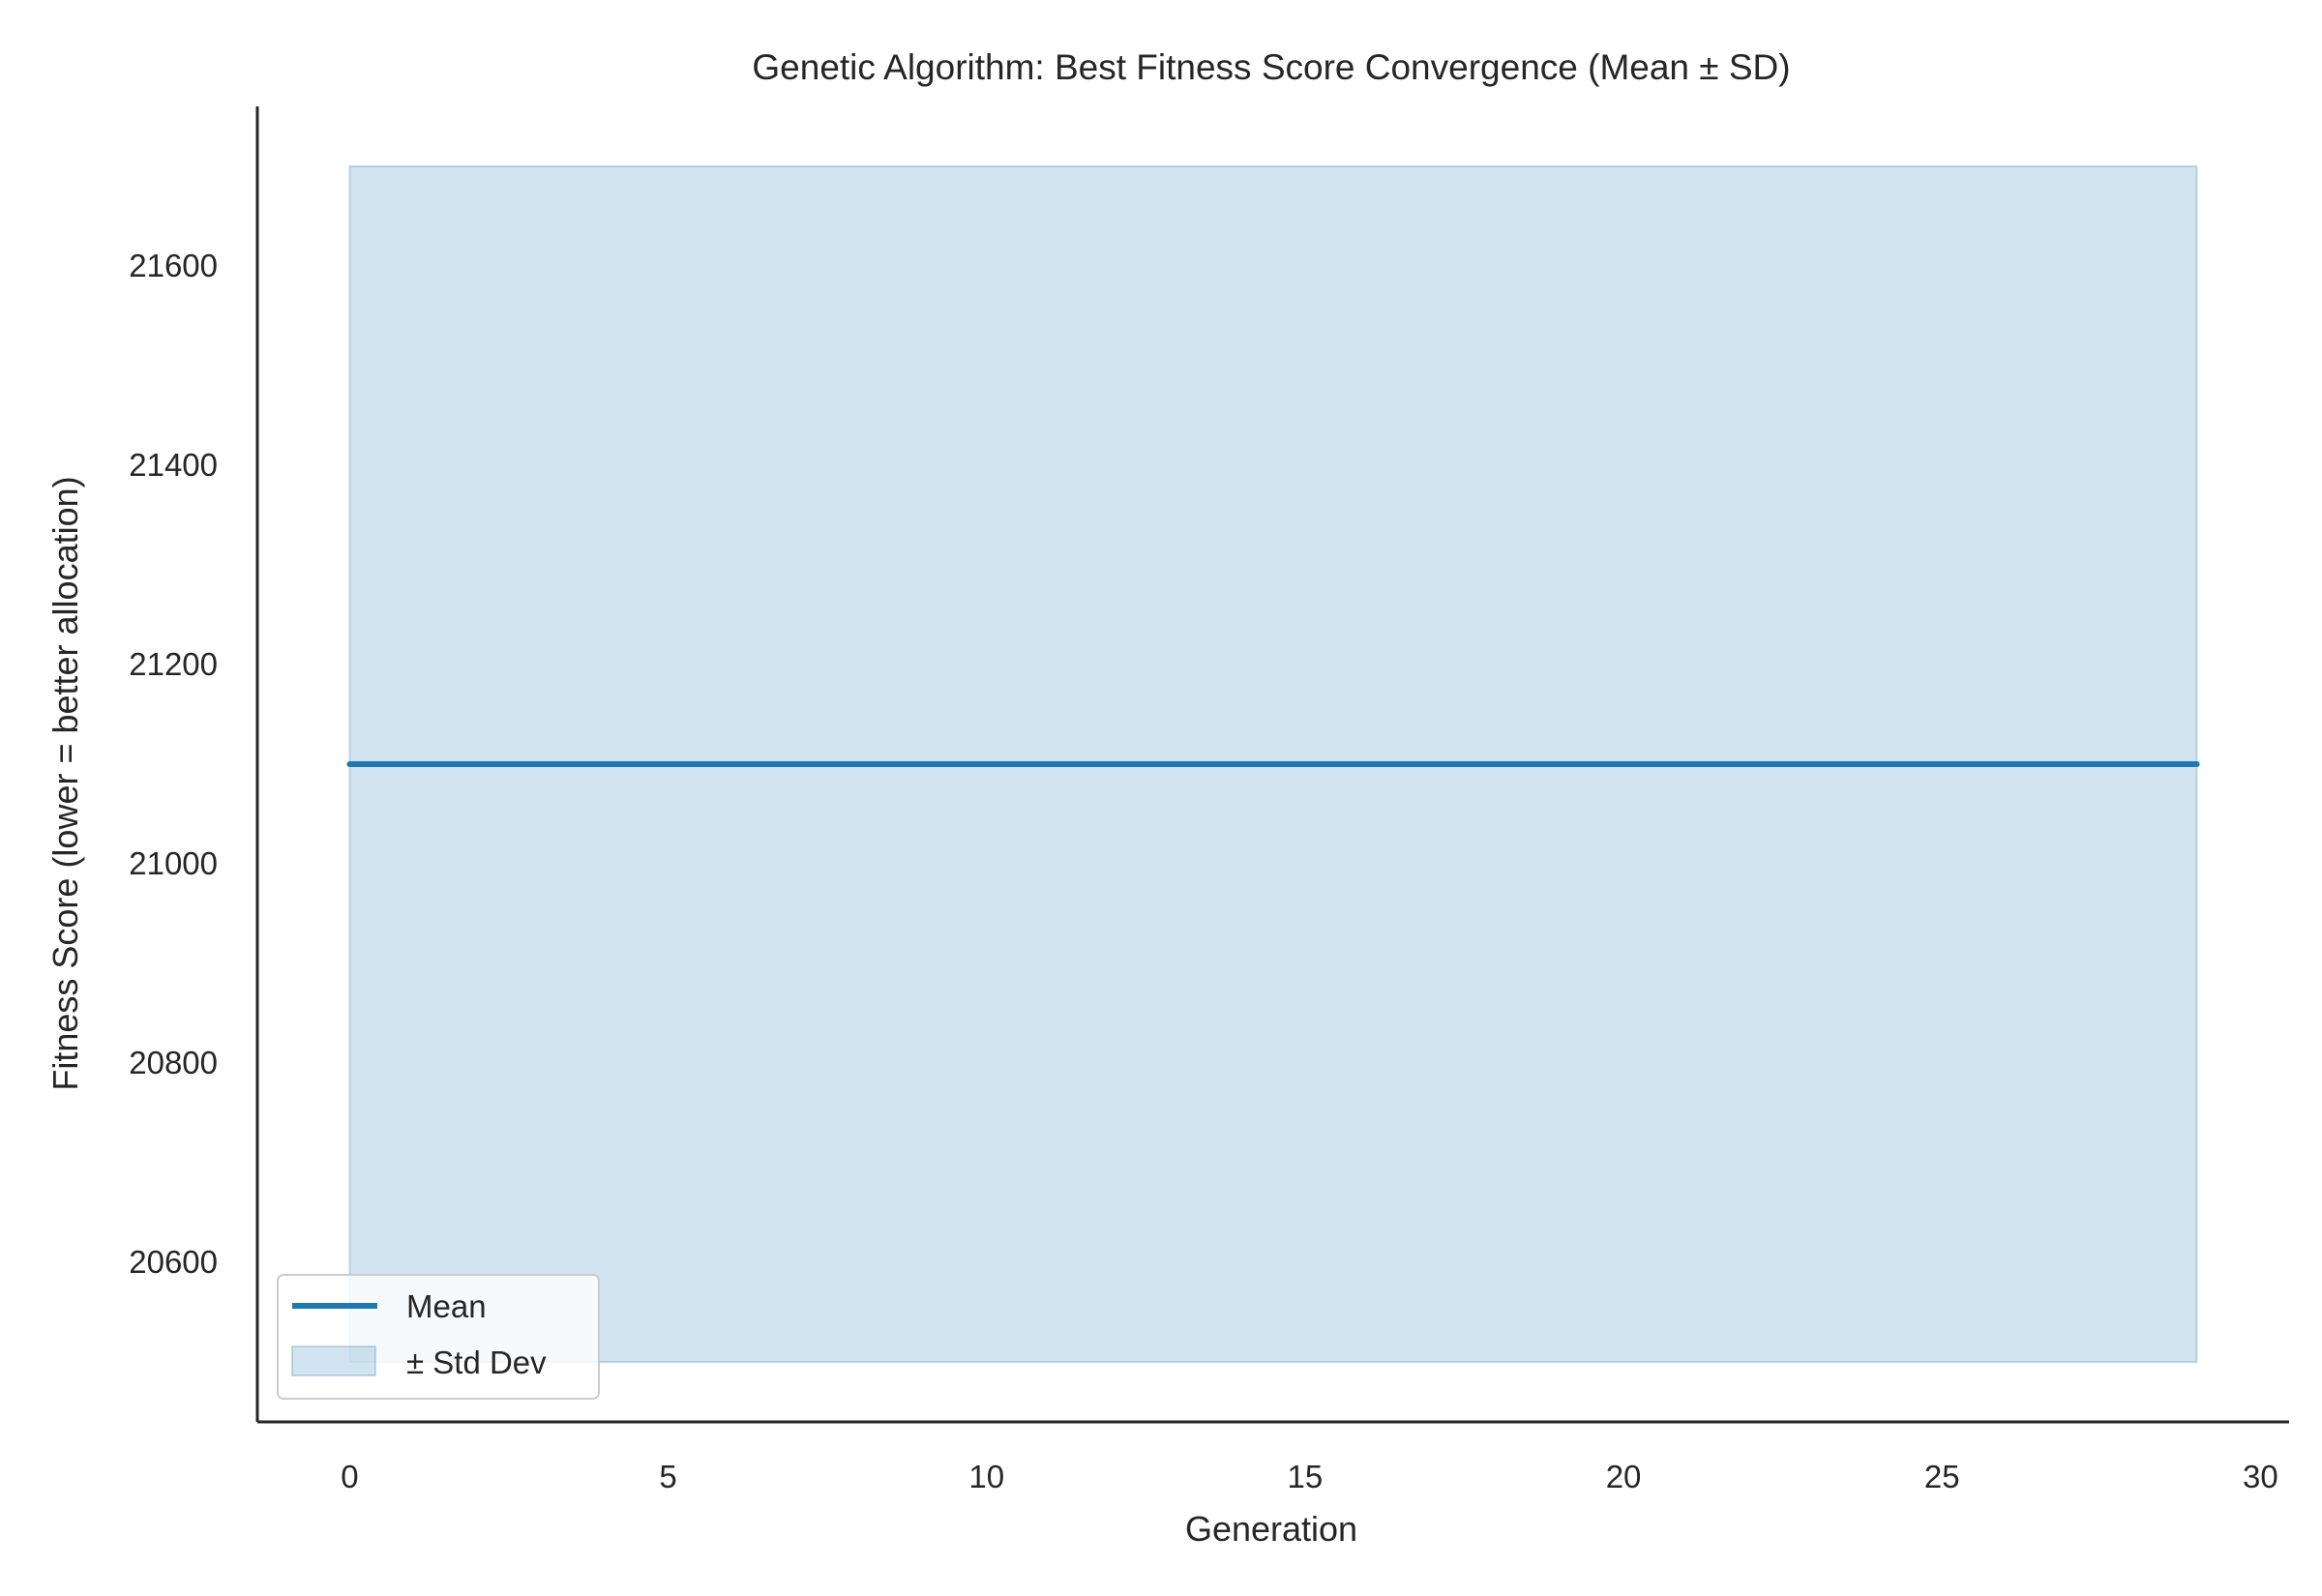  I want to click on y-tick-label: 21400, so click(173, 465).